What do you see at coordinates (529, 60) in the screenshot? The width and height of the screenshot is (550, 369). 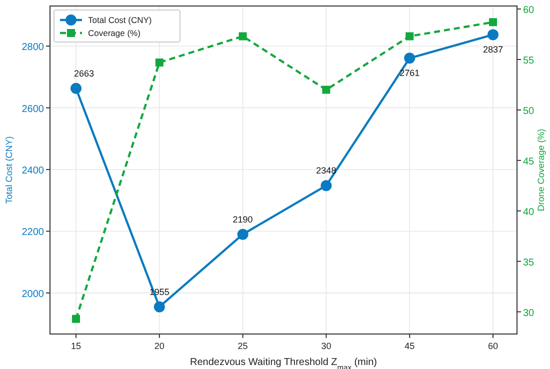 I see `y2-tick-label: 55` at bounding box center [529, 60].